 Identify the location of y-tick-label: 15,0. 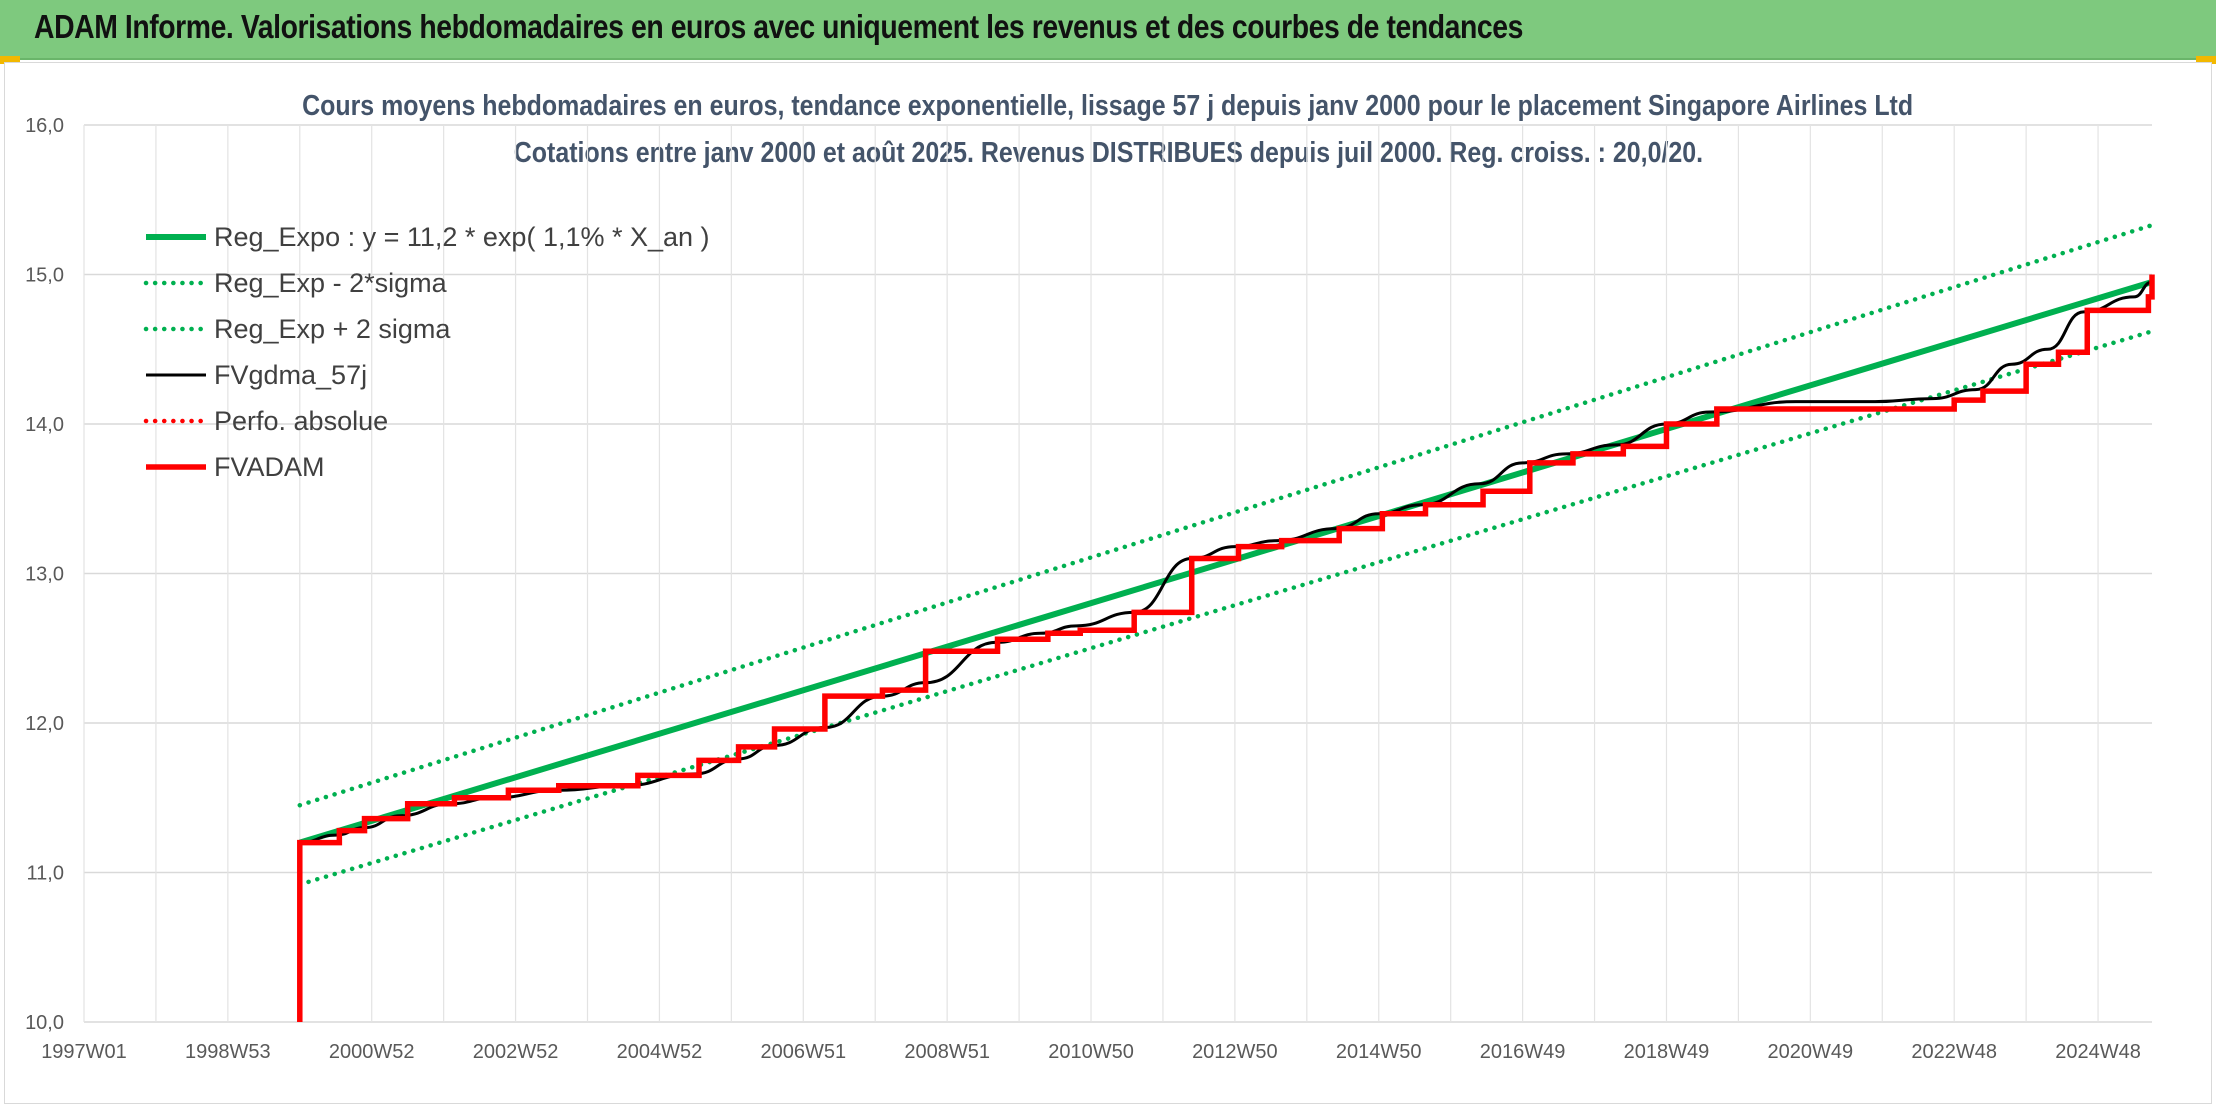
(44, 276).